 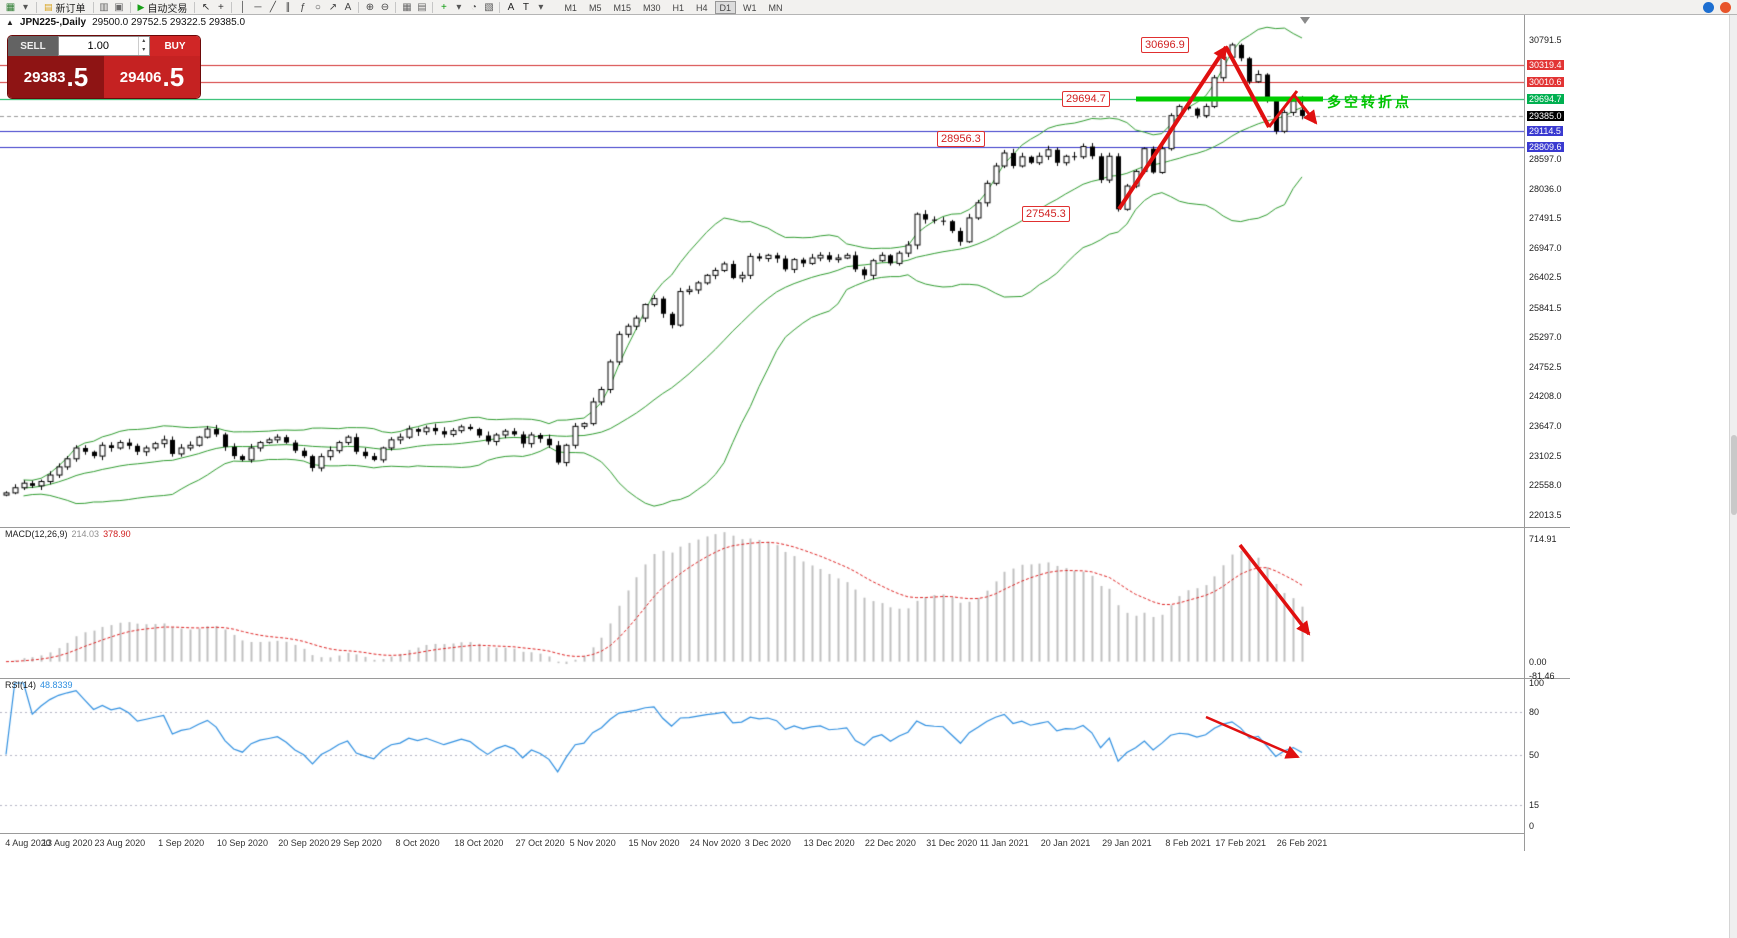 What do you see at coordinates (444, 7) in the screenshot?
I see `add-indicator-icon: +` at bounding box center [444, 7].